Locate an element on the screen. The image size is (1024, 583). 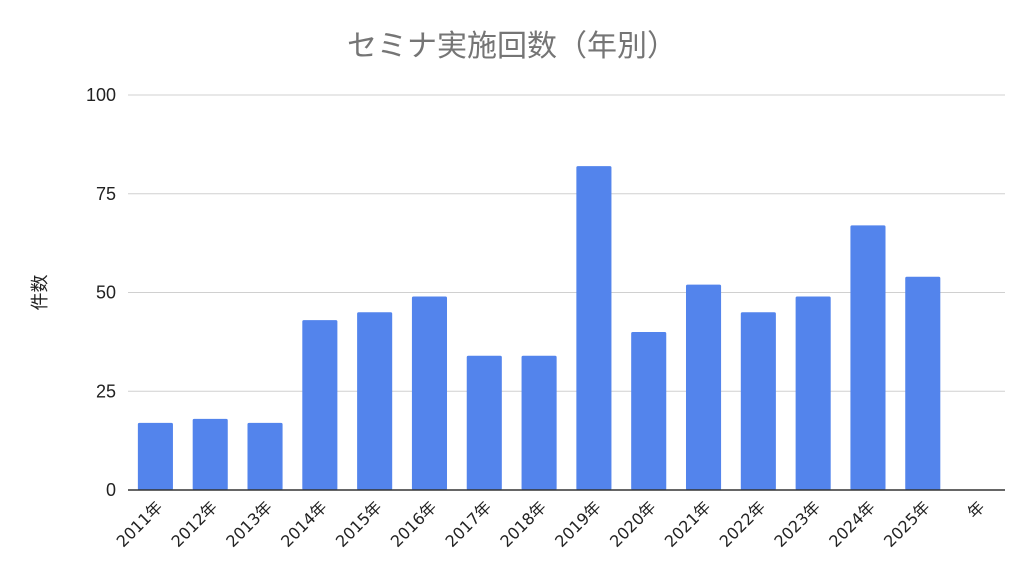
bar-2017年 is located at coordinates (484, 422).